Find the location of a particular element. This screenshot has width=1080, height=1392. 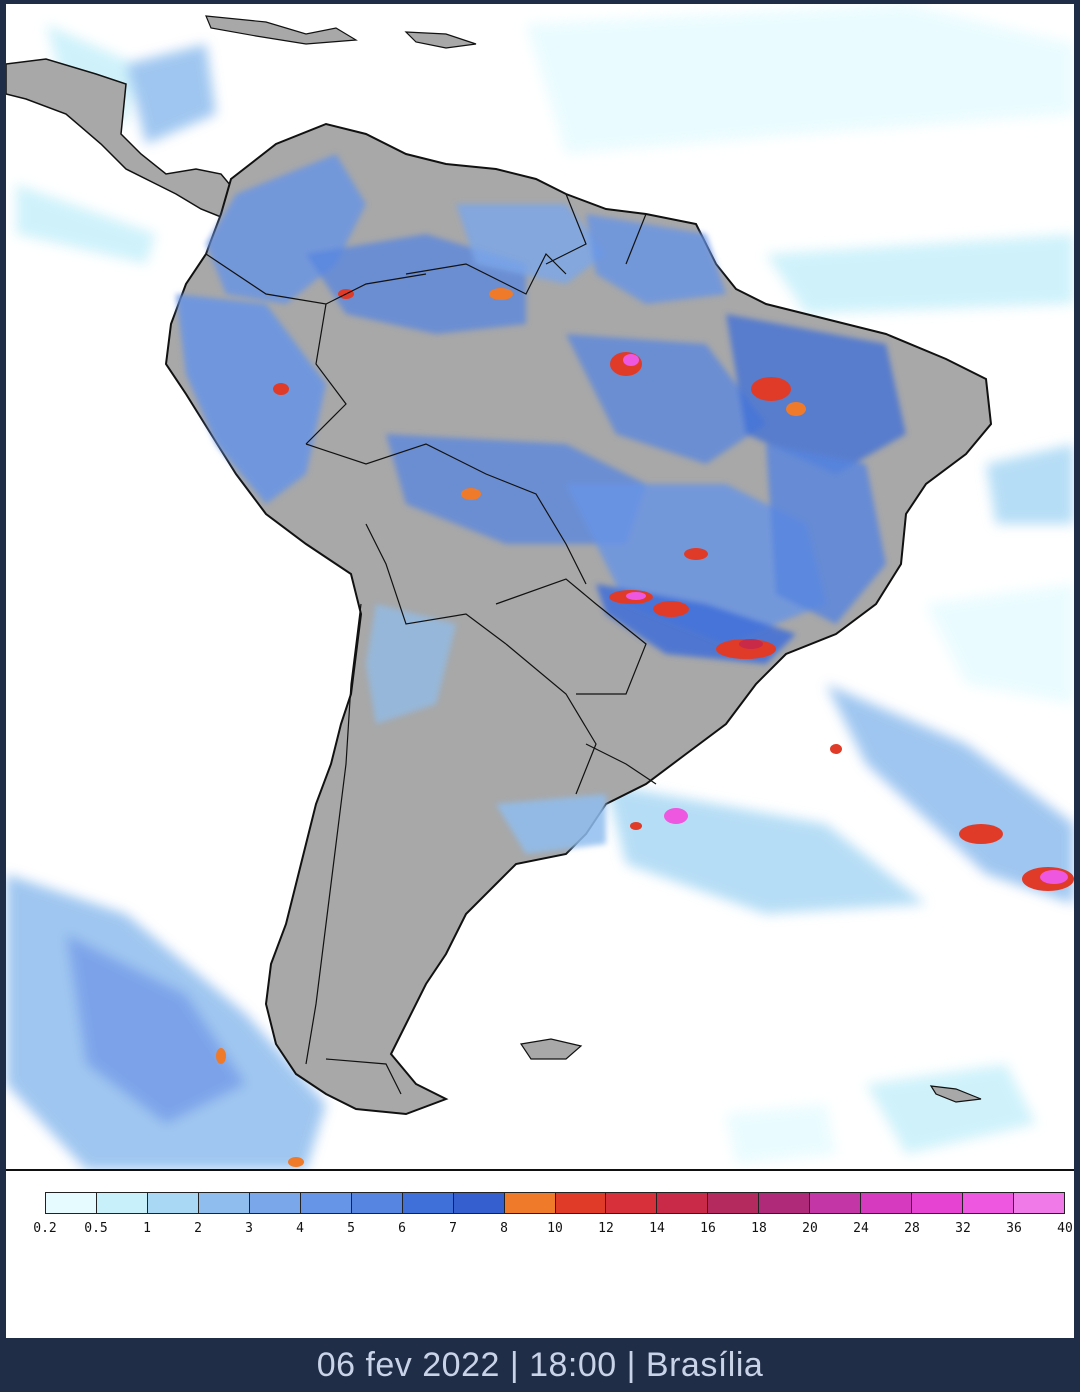

frame-right is located at coordinates (1077, 669).